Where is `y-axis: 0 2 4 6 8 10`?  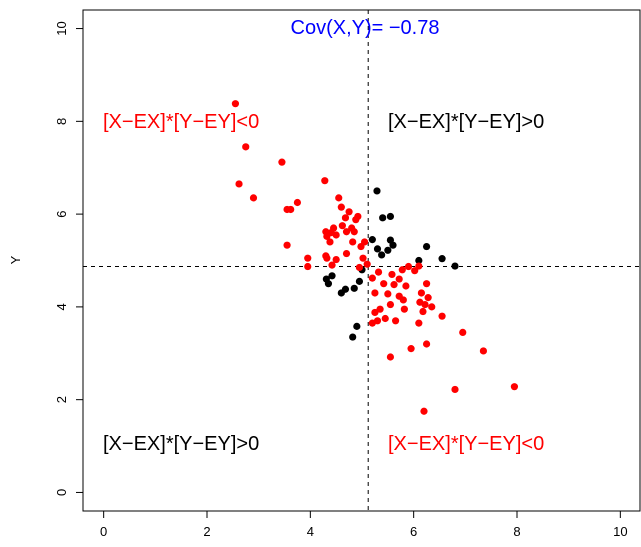 y-axis: 0 2 4 6 8 10 is located at coordinates (69, 258).